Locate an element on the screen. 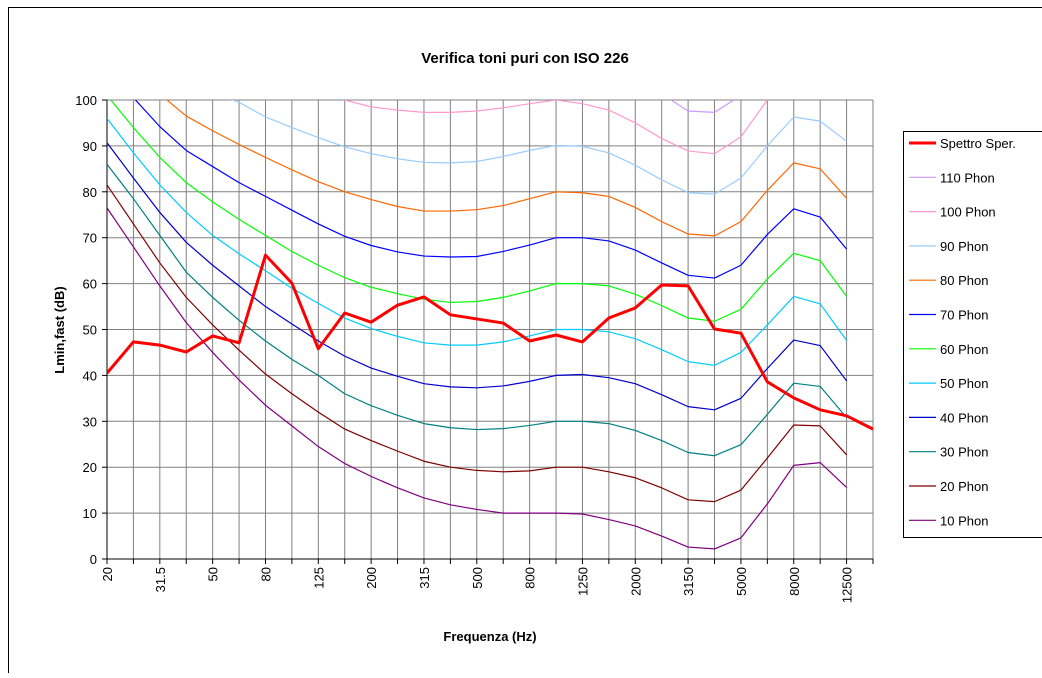  y-tick-label: 20 is located at coordinates (90, 467).